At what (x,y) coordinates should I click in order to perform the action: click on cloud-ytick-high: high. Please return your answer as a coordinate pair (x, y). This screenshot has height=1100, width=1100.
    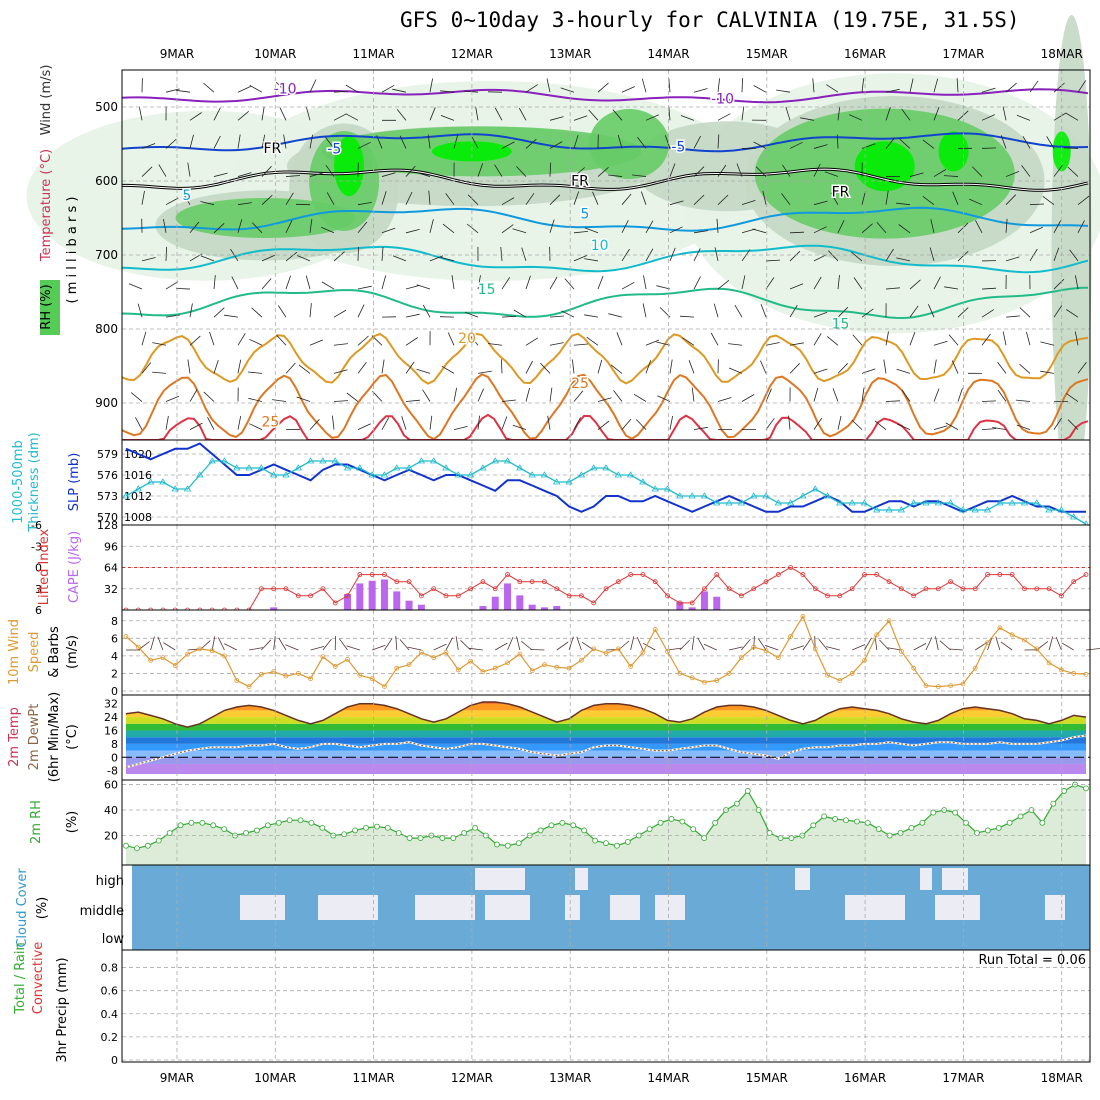
    Looking at the image, I should click on (110, 881).